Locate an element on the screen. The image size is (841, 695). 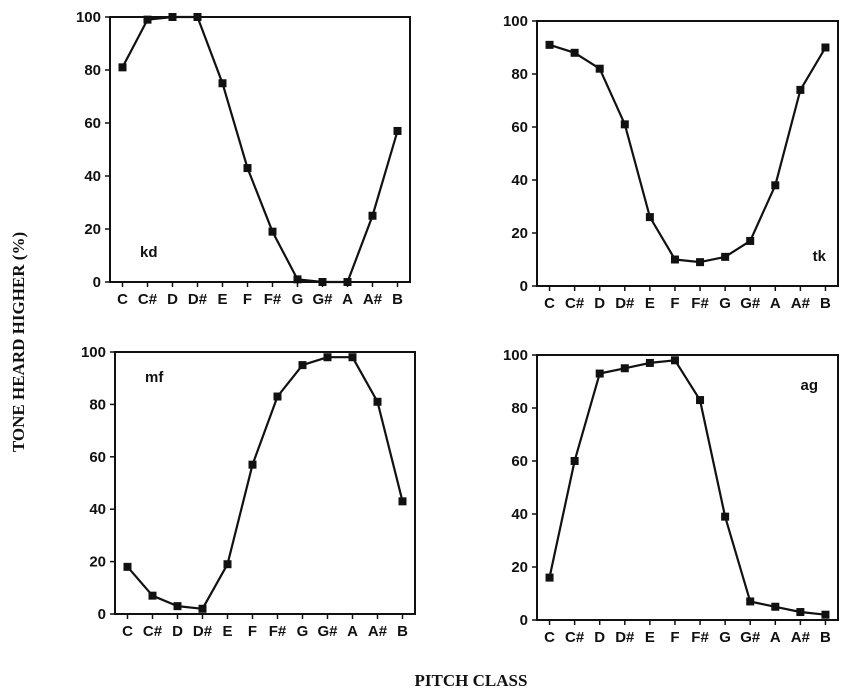
y-axis-title: TONE HEARD HIGHER (%) is located at coordinates (18, 342).